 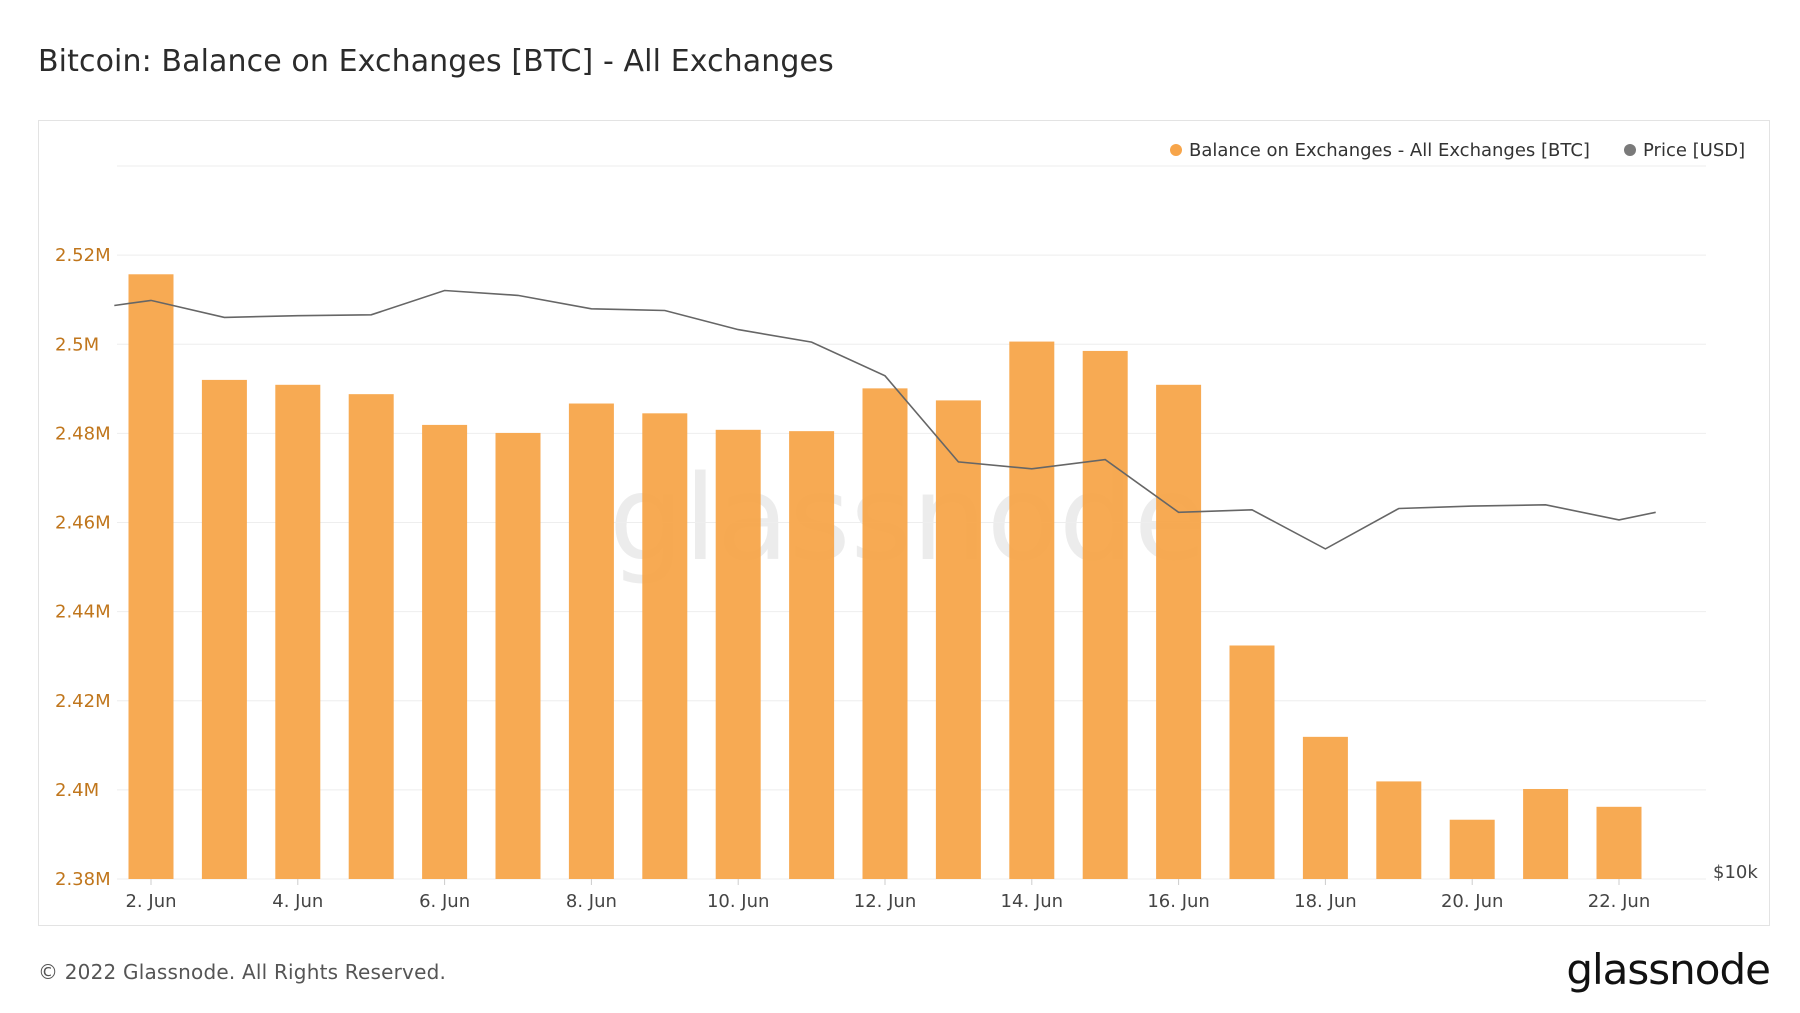 I want to click on x-tick-label: 8. Jun, so click(x=591, y=901).